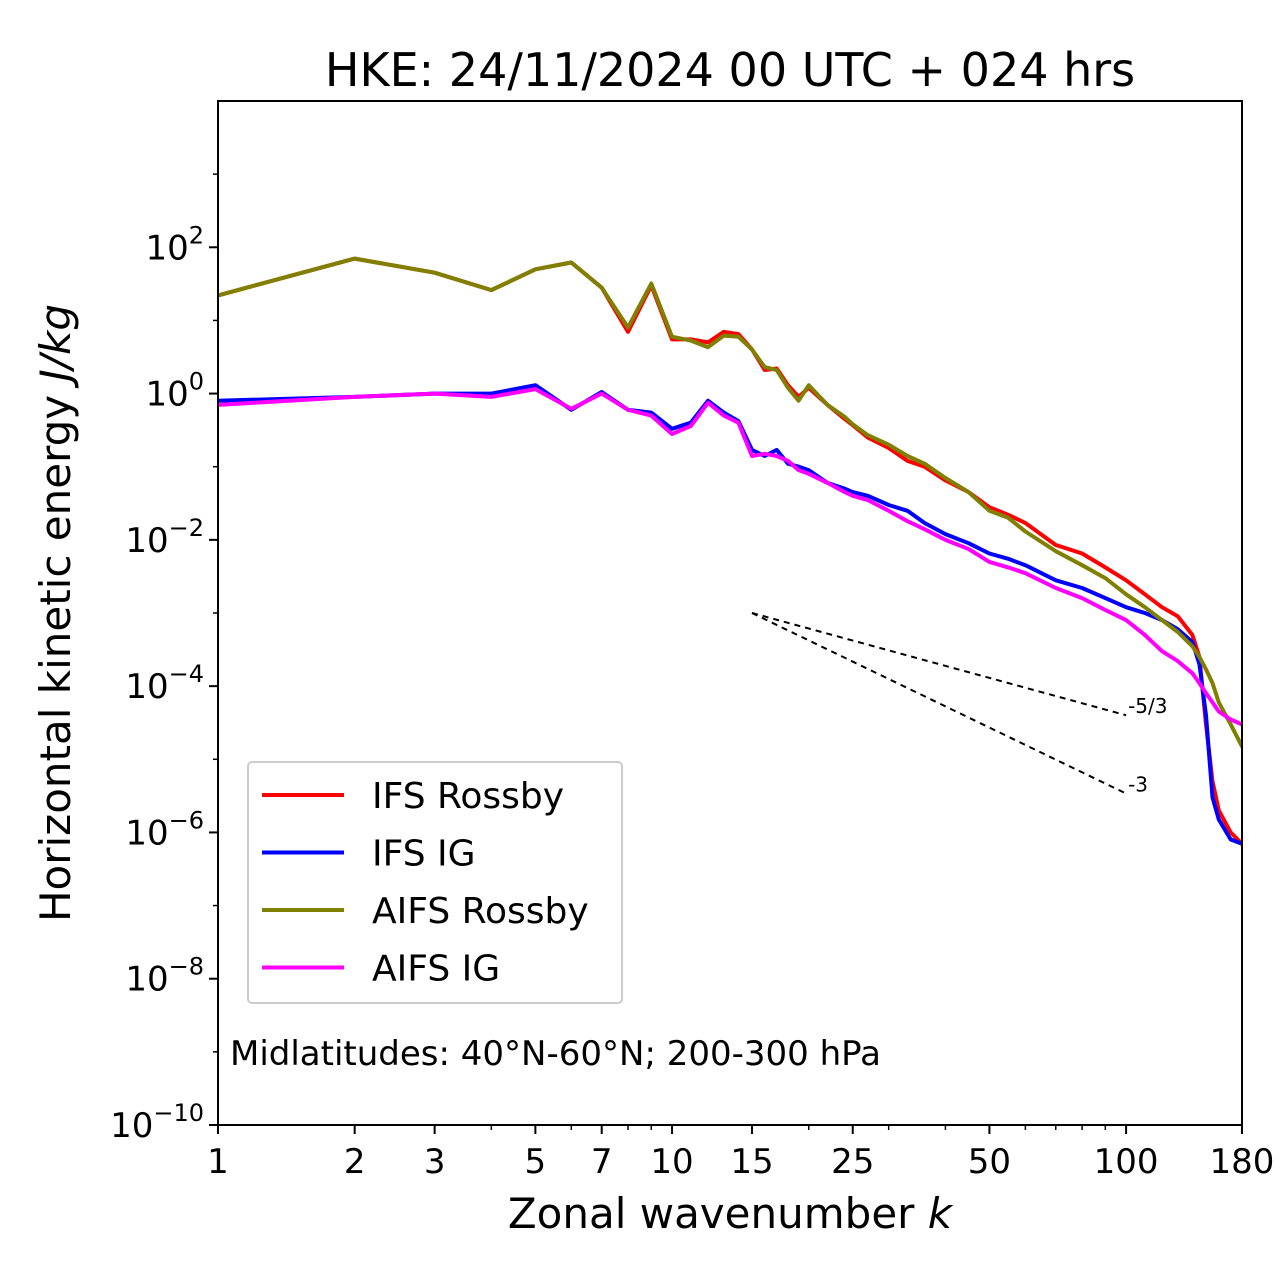 The image size is (1280, 1288). What do you see at coordinates (157, 1122) in the screenshot?
I see `y-tick-label: 10⁻¹⁰` at bounding box center [157, 1122].